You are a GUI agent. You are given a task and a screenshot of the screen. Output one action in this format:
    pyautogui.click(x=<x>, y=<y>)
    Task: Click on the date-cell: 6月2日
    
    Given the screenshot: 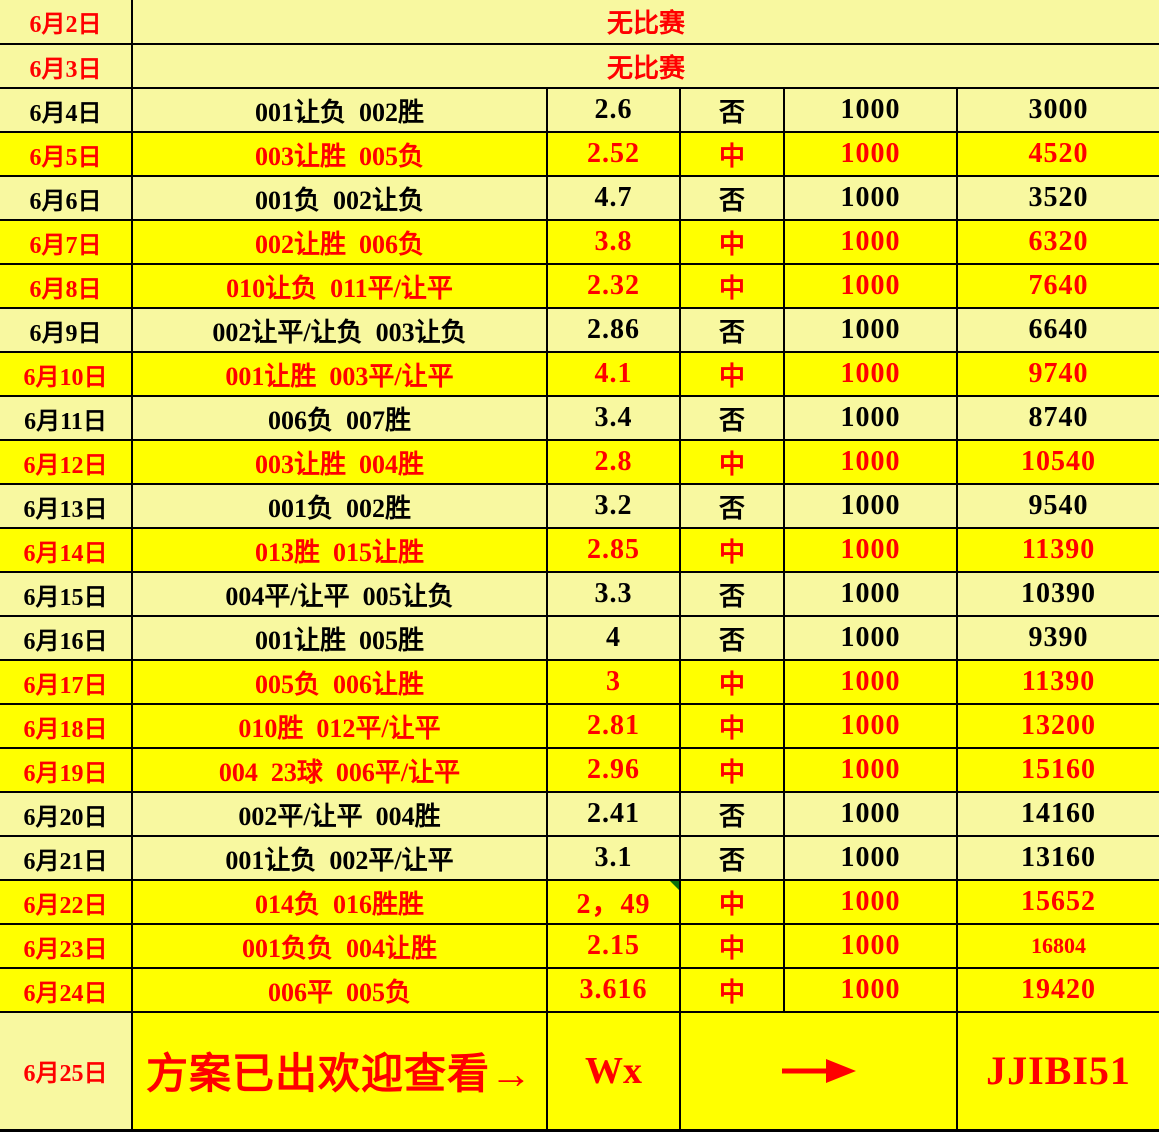 What is the action you would take?
    pyautogui.click(x=66, y=22)
    